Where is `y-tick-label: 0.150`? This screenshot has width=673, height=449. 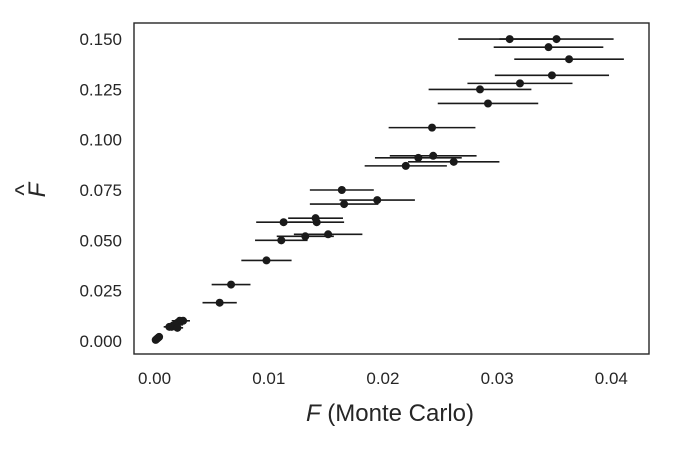
y-tick-label: 0.150 is located at coordinates (100, 39).